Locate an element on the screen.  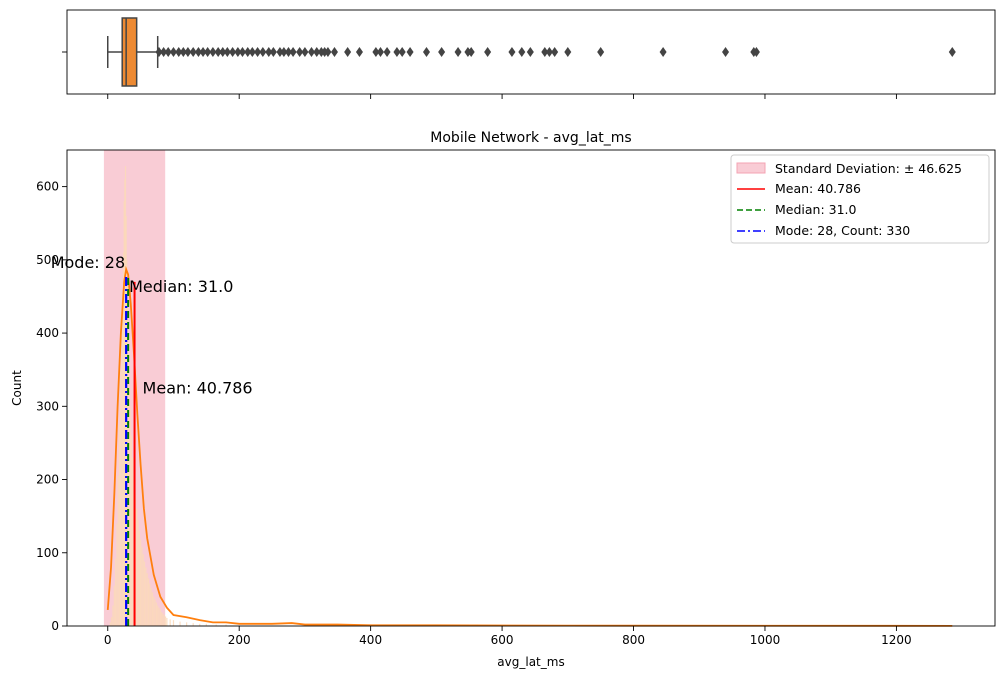
stat-annotation: Median: 31.0 is located at coordinates (181, 286).